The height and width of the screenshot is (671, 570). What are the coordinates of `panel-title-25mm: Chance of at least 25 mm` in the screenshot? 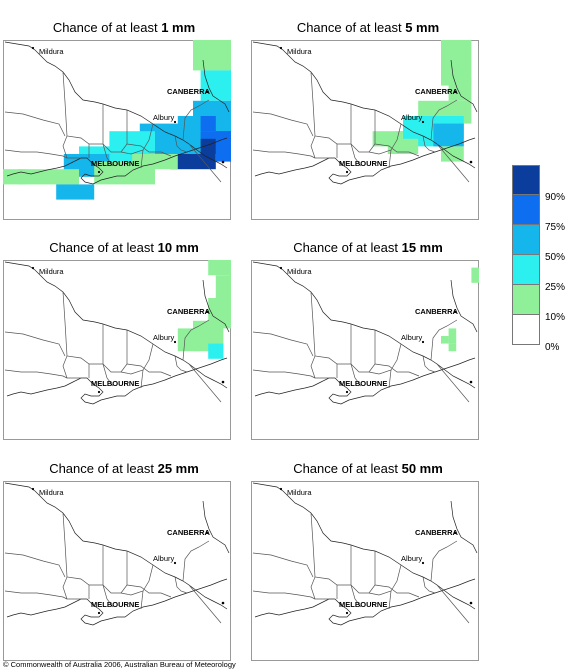 It's located at (124, 468).